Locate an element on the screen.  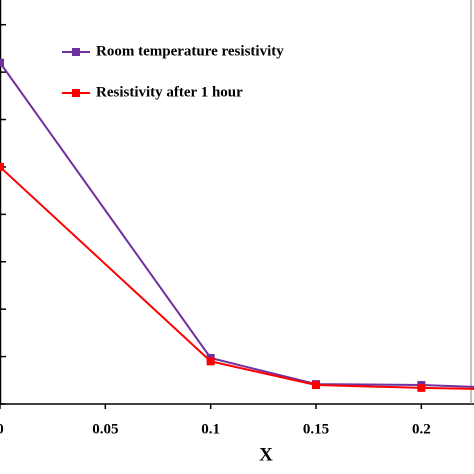
x-tick-label: 0 is located at coordinates (2, 429).